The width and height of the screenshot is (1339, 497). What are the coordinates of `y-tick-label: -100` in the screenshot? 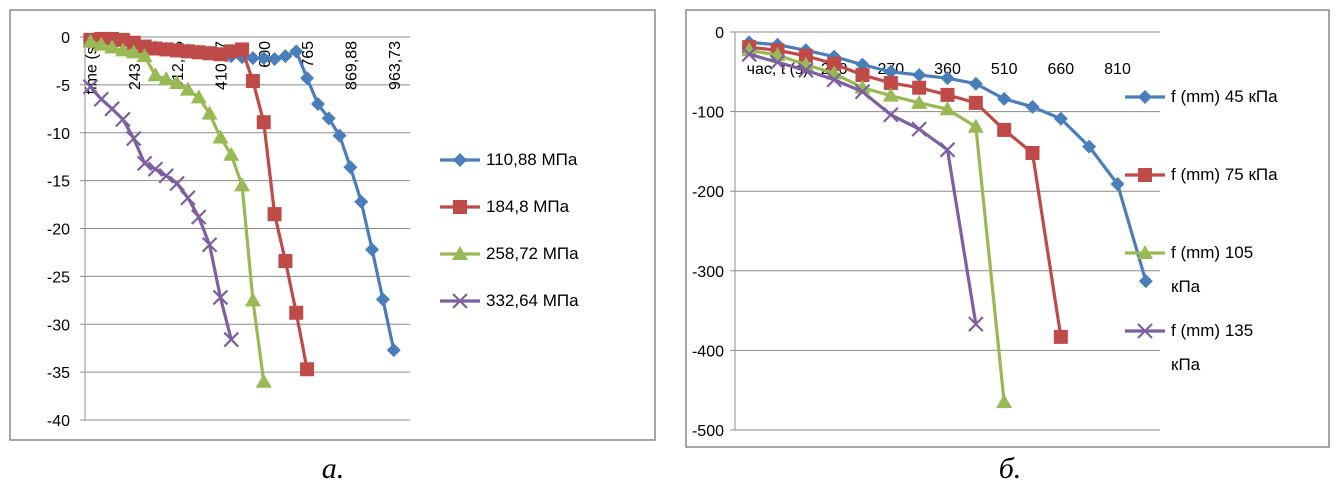 It's located at (708, 113).